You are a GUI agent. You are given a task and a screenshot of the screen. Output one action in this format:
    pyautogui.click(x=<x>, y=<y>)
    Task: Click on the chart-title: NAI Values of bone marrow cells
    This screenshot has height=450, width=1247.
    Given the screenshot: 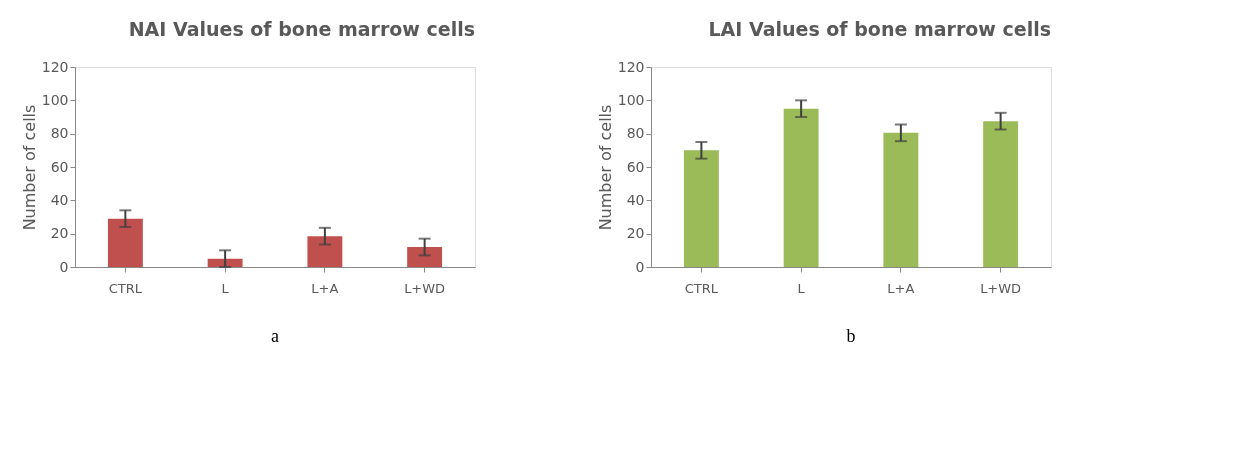 What is the action you would take?
    pyautogui.click(x=301, y=29)
    